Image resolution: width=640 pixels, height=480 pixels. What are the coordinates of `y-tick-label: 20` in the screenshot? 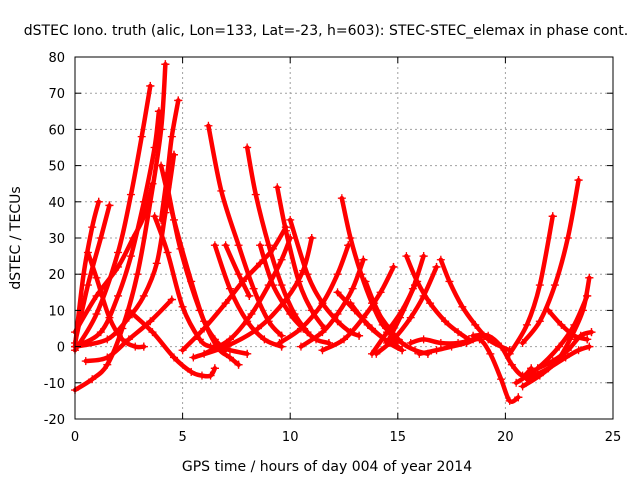 It's located at (56, 275).